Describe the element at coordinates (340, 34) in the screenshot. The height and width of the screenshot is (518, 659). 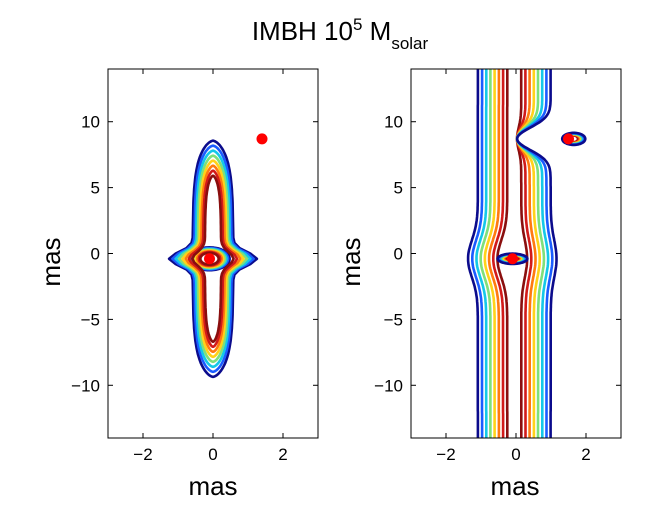
I see `figure-title: IMBH 105 Msolar` at that location.